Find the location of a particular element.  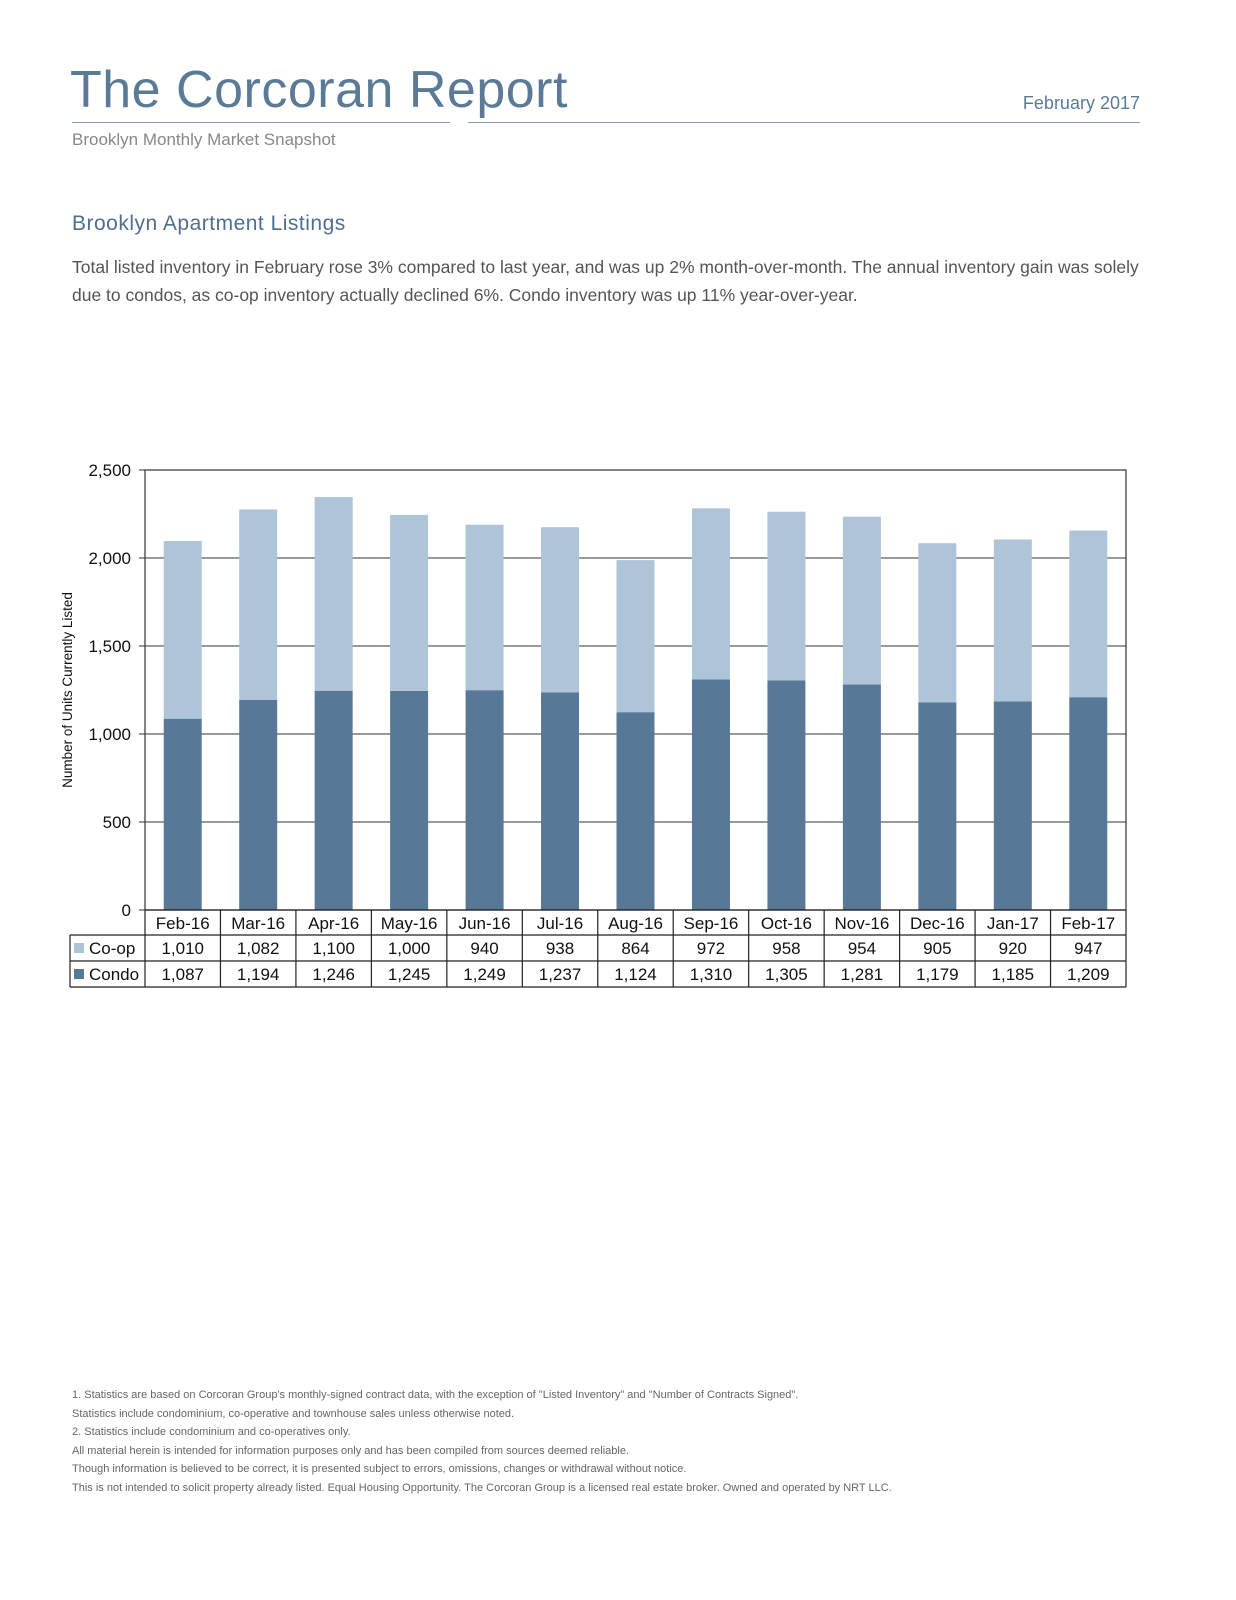

x-tick-label: Nov-16 is located at coordinates (861, 923).